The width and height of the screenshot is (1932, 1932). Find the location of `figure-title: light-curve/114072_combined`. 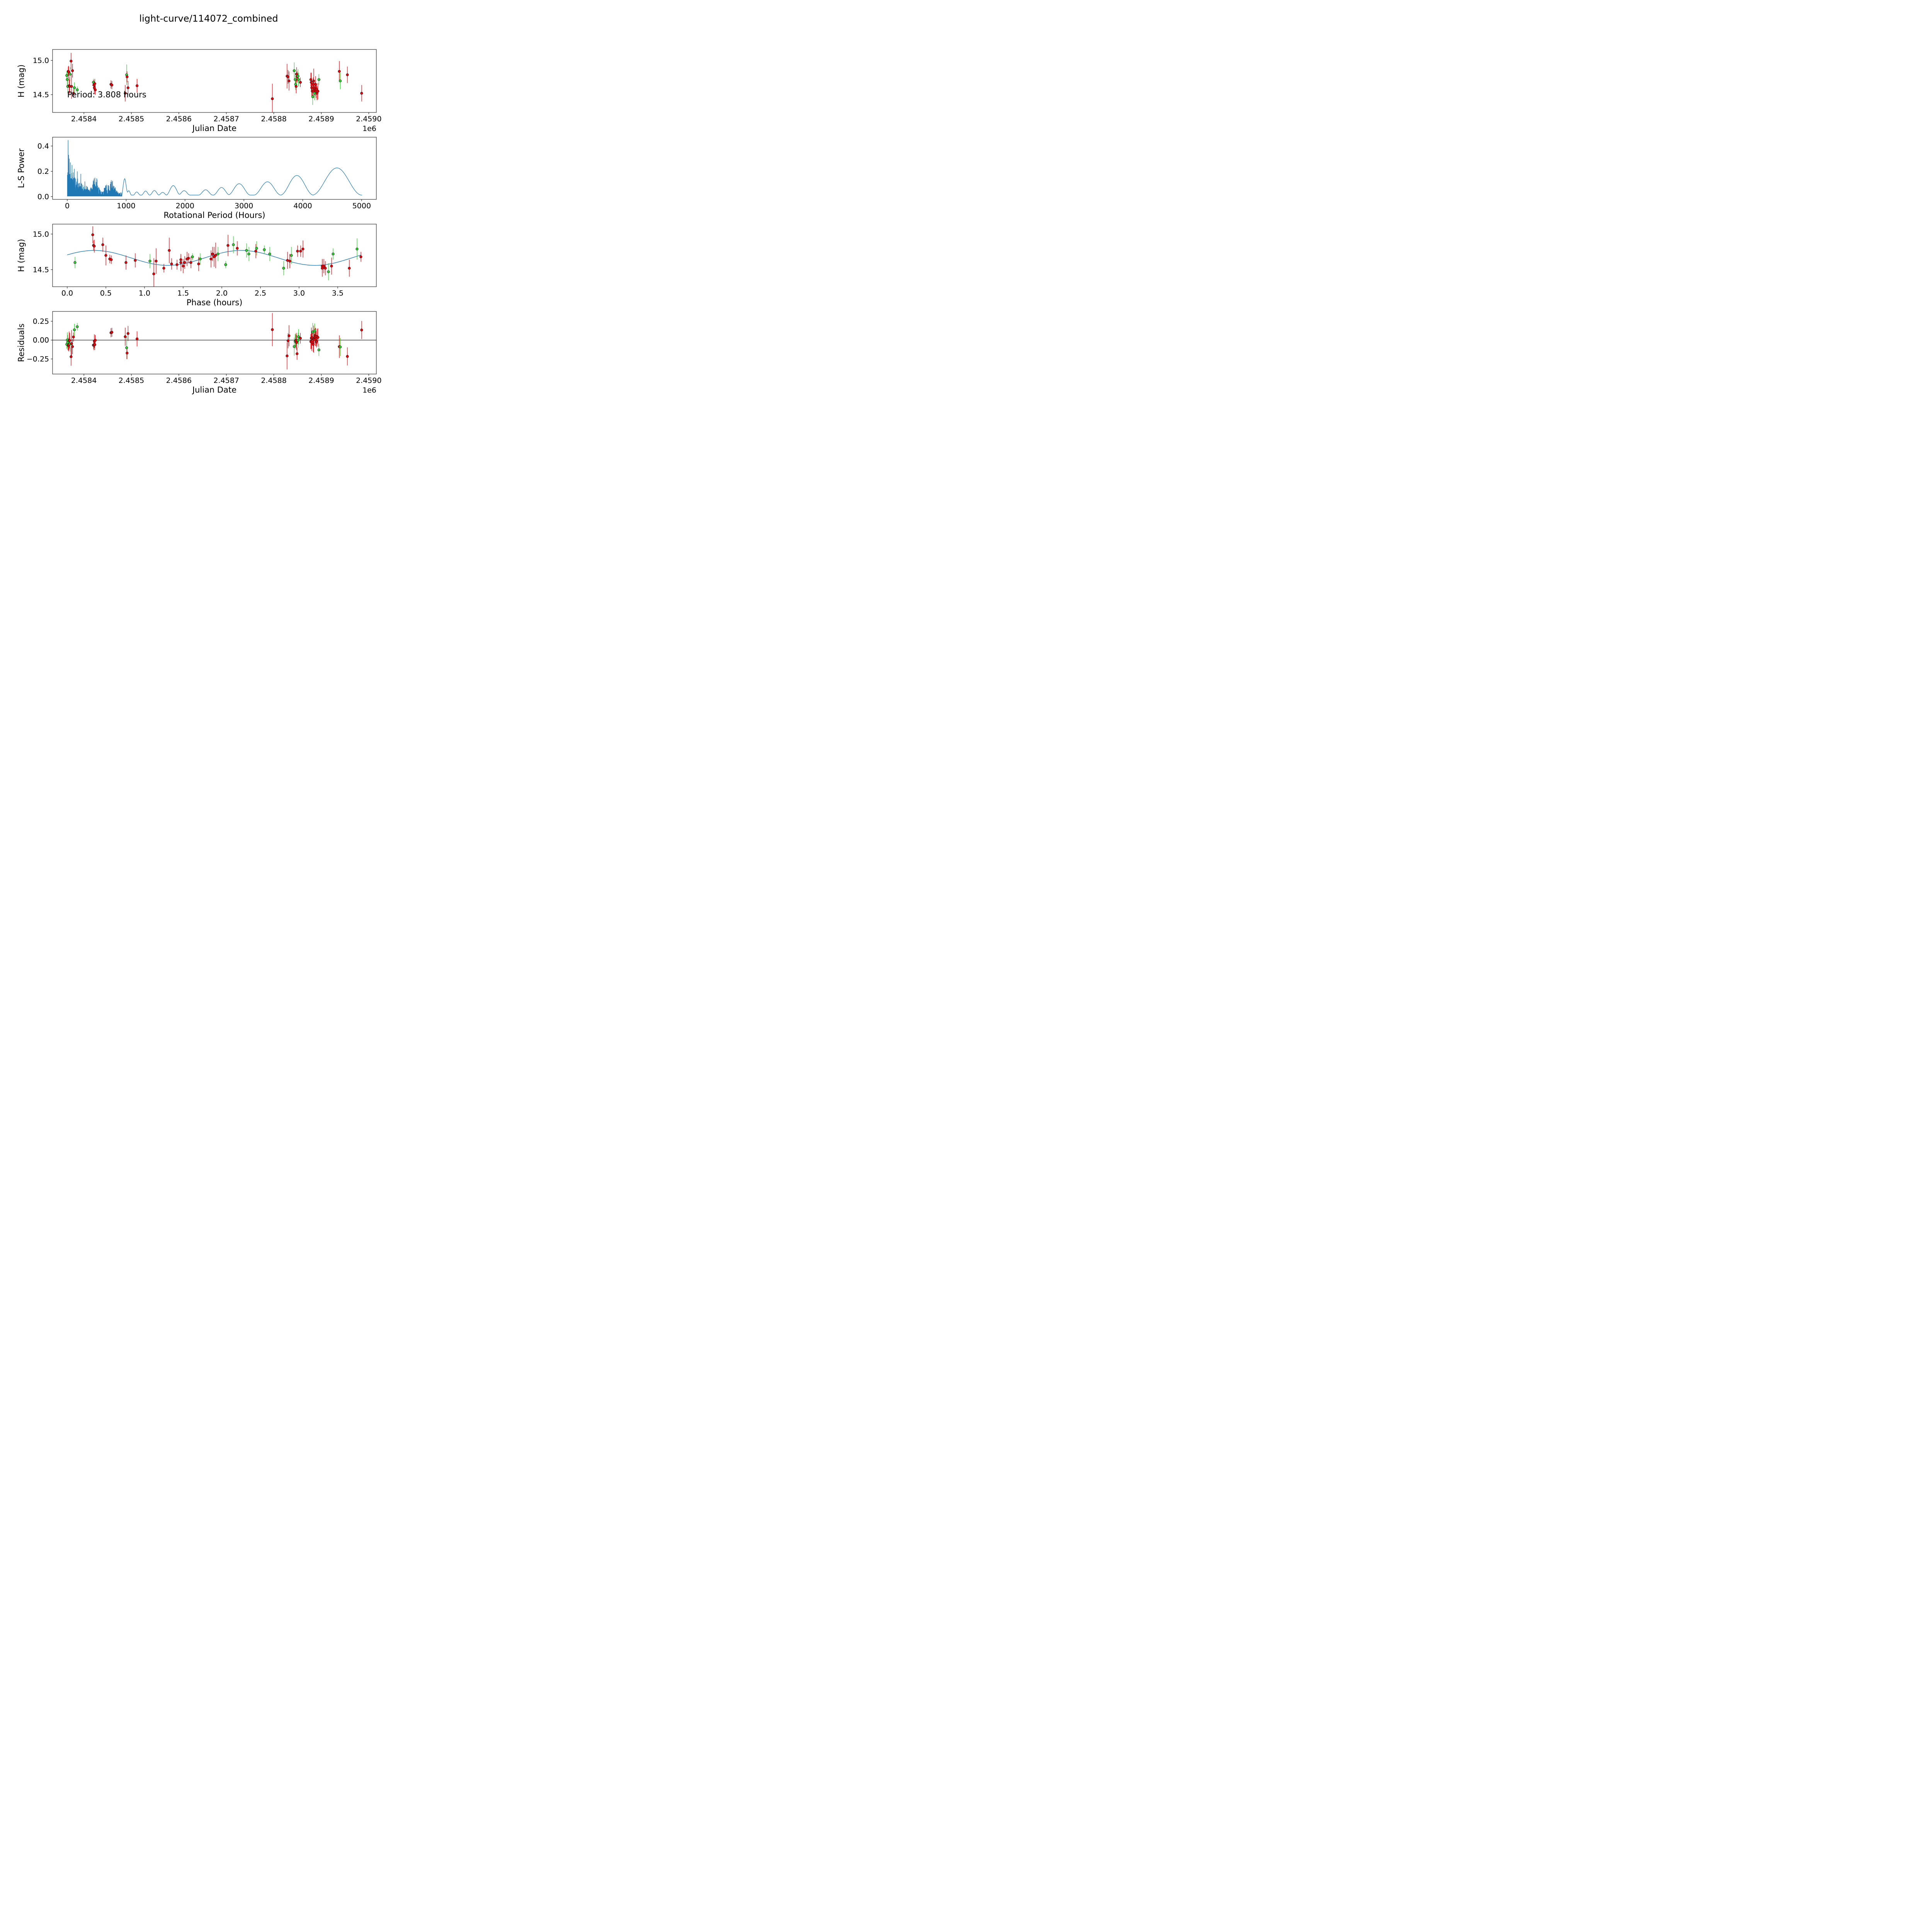

figure-title: light-curve/114072_combined is located at coordinates (209, 19).